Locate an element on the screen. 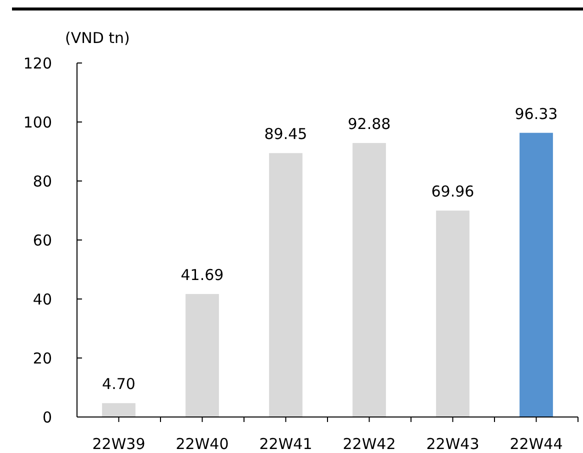  x-tick-label: 22W41 is located at coordinates (285, 444).